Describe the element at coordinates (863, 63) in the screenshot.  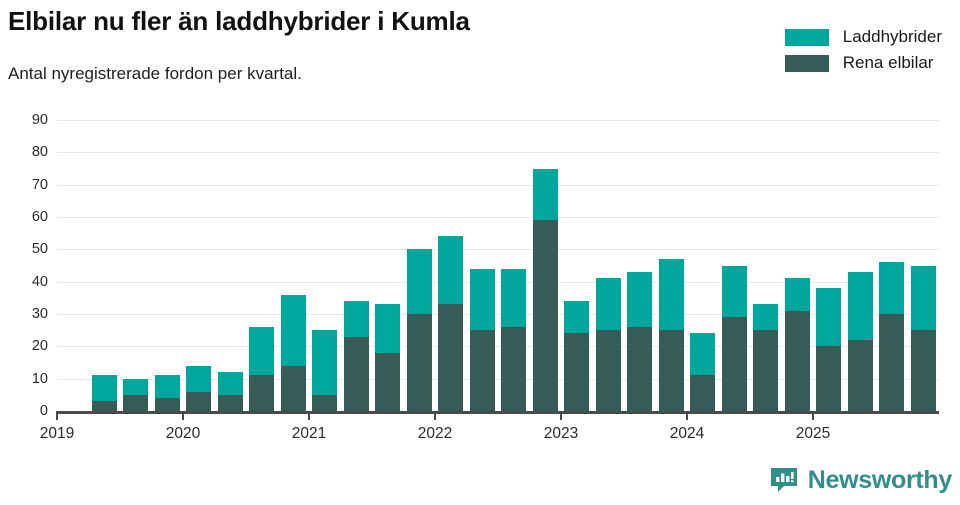
I see `legend-item: Rena elbilar` at that location.